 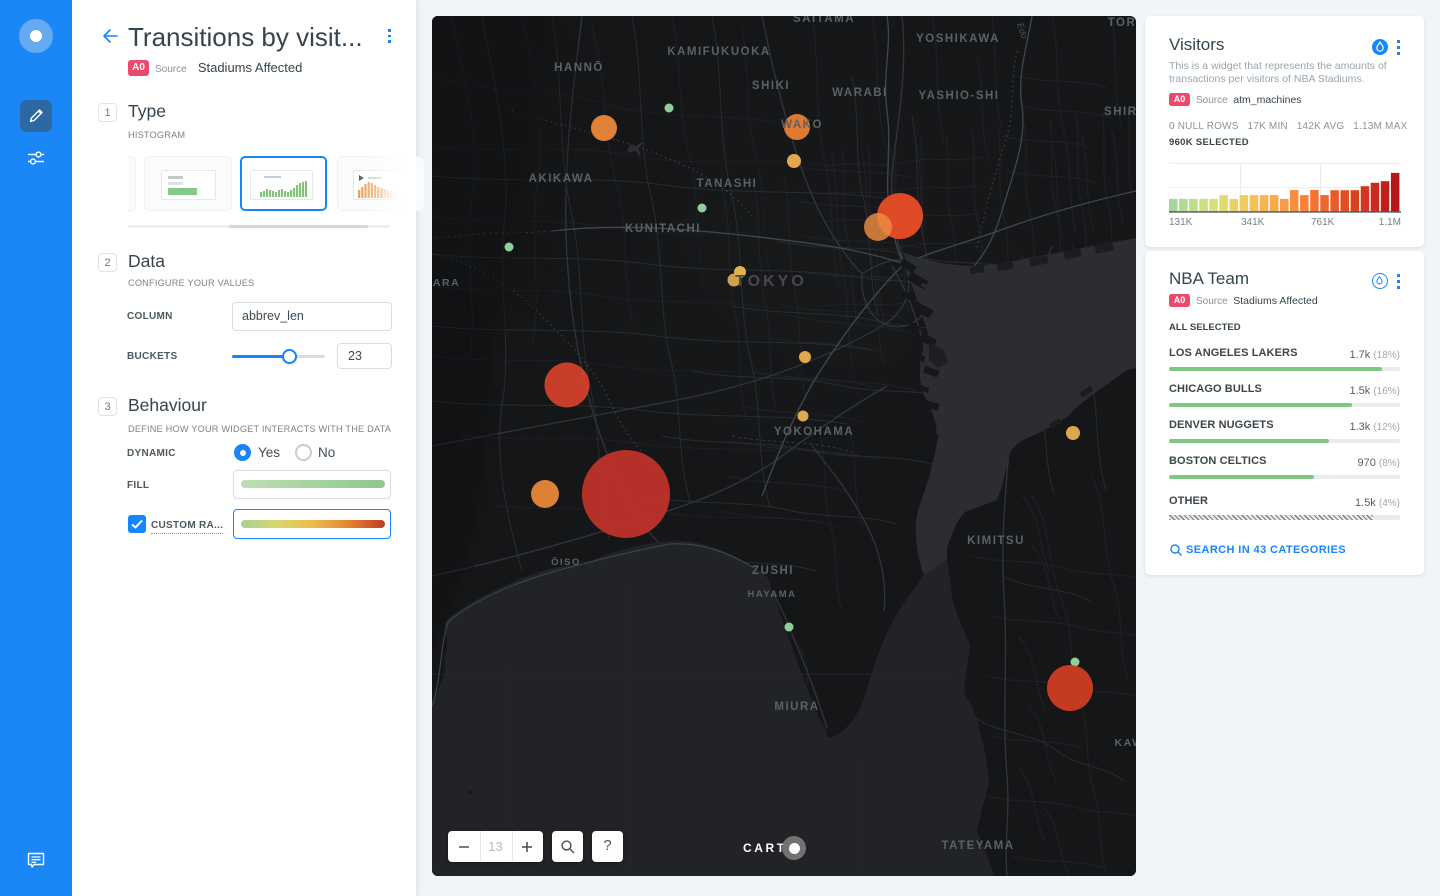 I want to click on svg-text: TATEYAMA, so click(x=977, y=846).